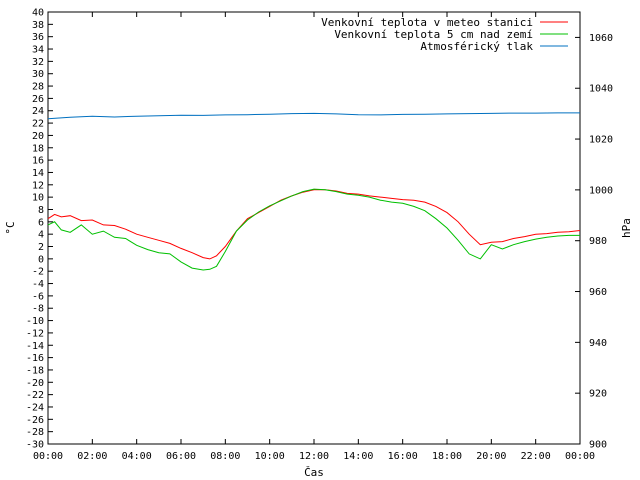 This screenshot has height=480, width=640. I want to click on y-left-tick-label: 18, so click(38, 148).